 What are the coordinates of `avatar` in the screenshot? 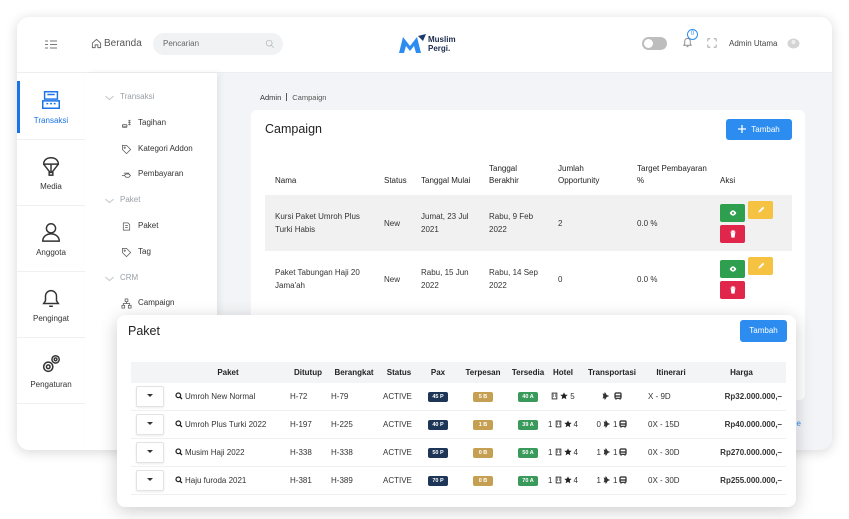 It's located at (793, 43).